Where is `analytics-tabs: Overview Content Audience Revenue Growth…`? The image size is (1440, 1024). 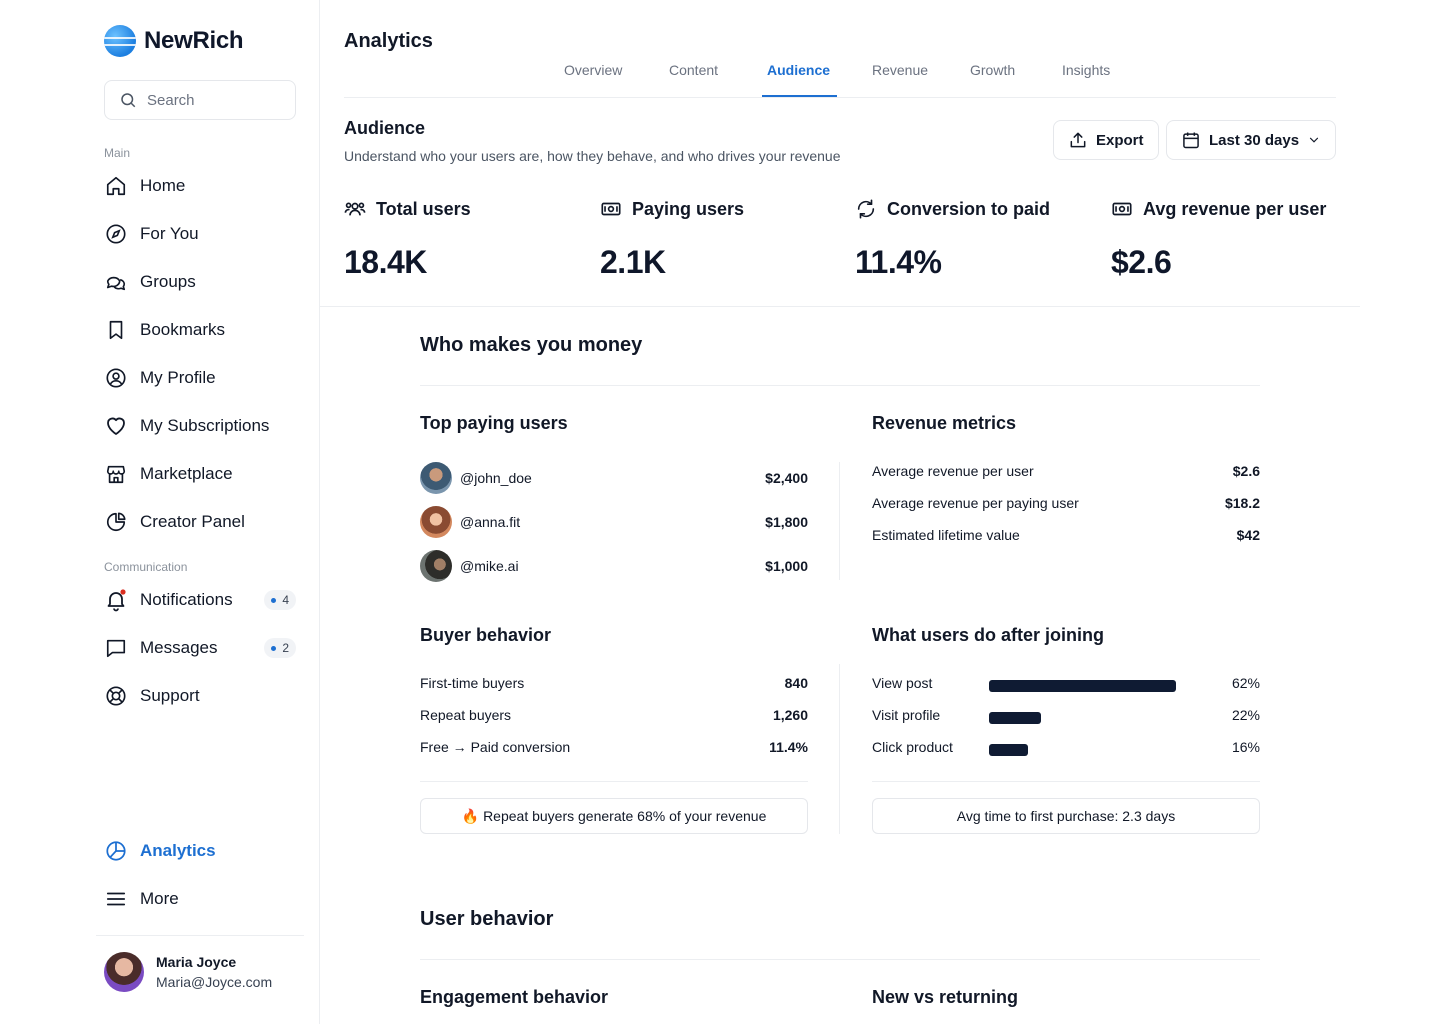 analytics-tabs: Overview Content Audience Revenue Growth… is located at coordinates (840, 77).